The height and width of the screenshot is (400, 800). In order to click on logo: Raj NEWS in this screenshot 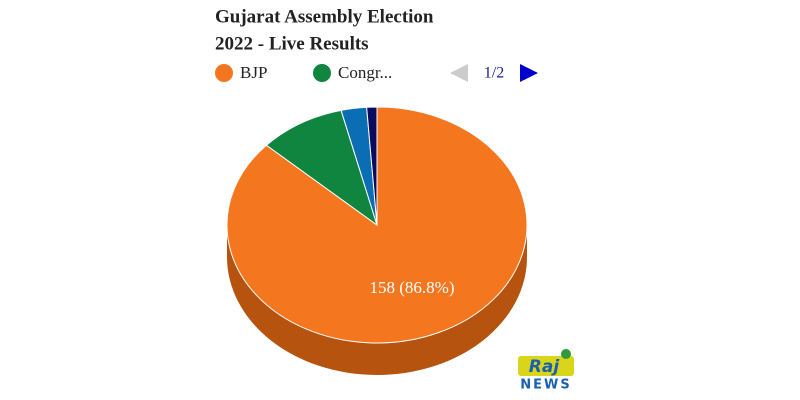, I will do `click(546, 371)`.